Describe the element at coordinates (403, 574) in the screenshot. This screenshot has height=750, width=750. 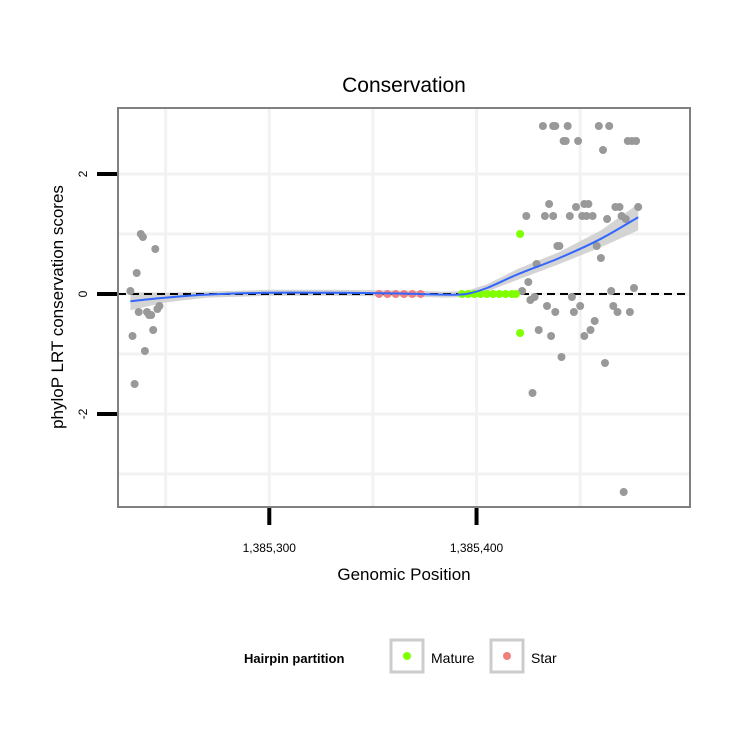
I see `x-axis-title: Genomic Position` at that location.